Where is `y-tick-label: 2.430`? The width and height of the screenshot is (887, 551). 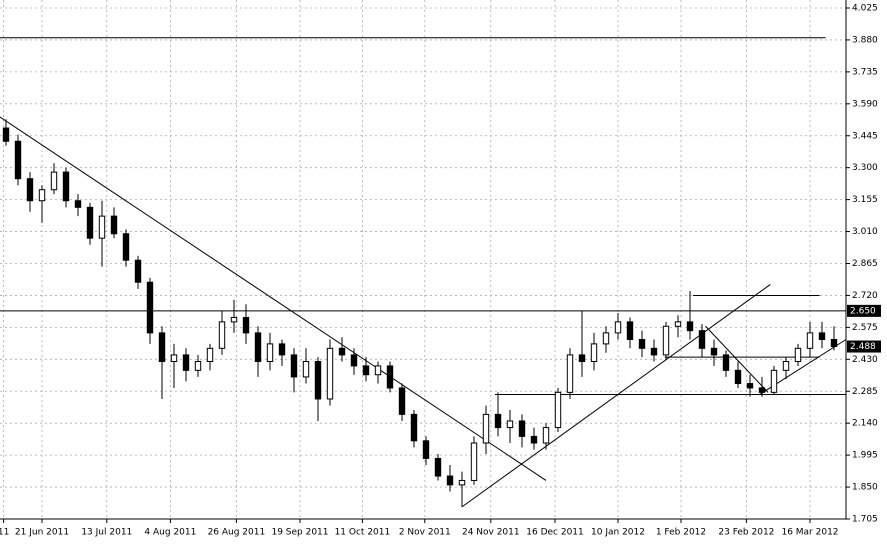
y-tick-label: 2.430 is located at coordinates (865, 360).